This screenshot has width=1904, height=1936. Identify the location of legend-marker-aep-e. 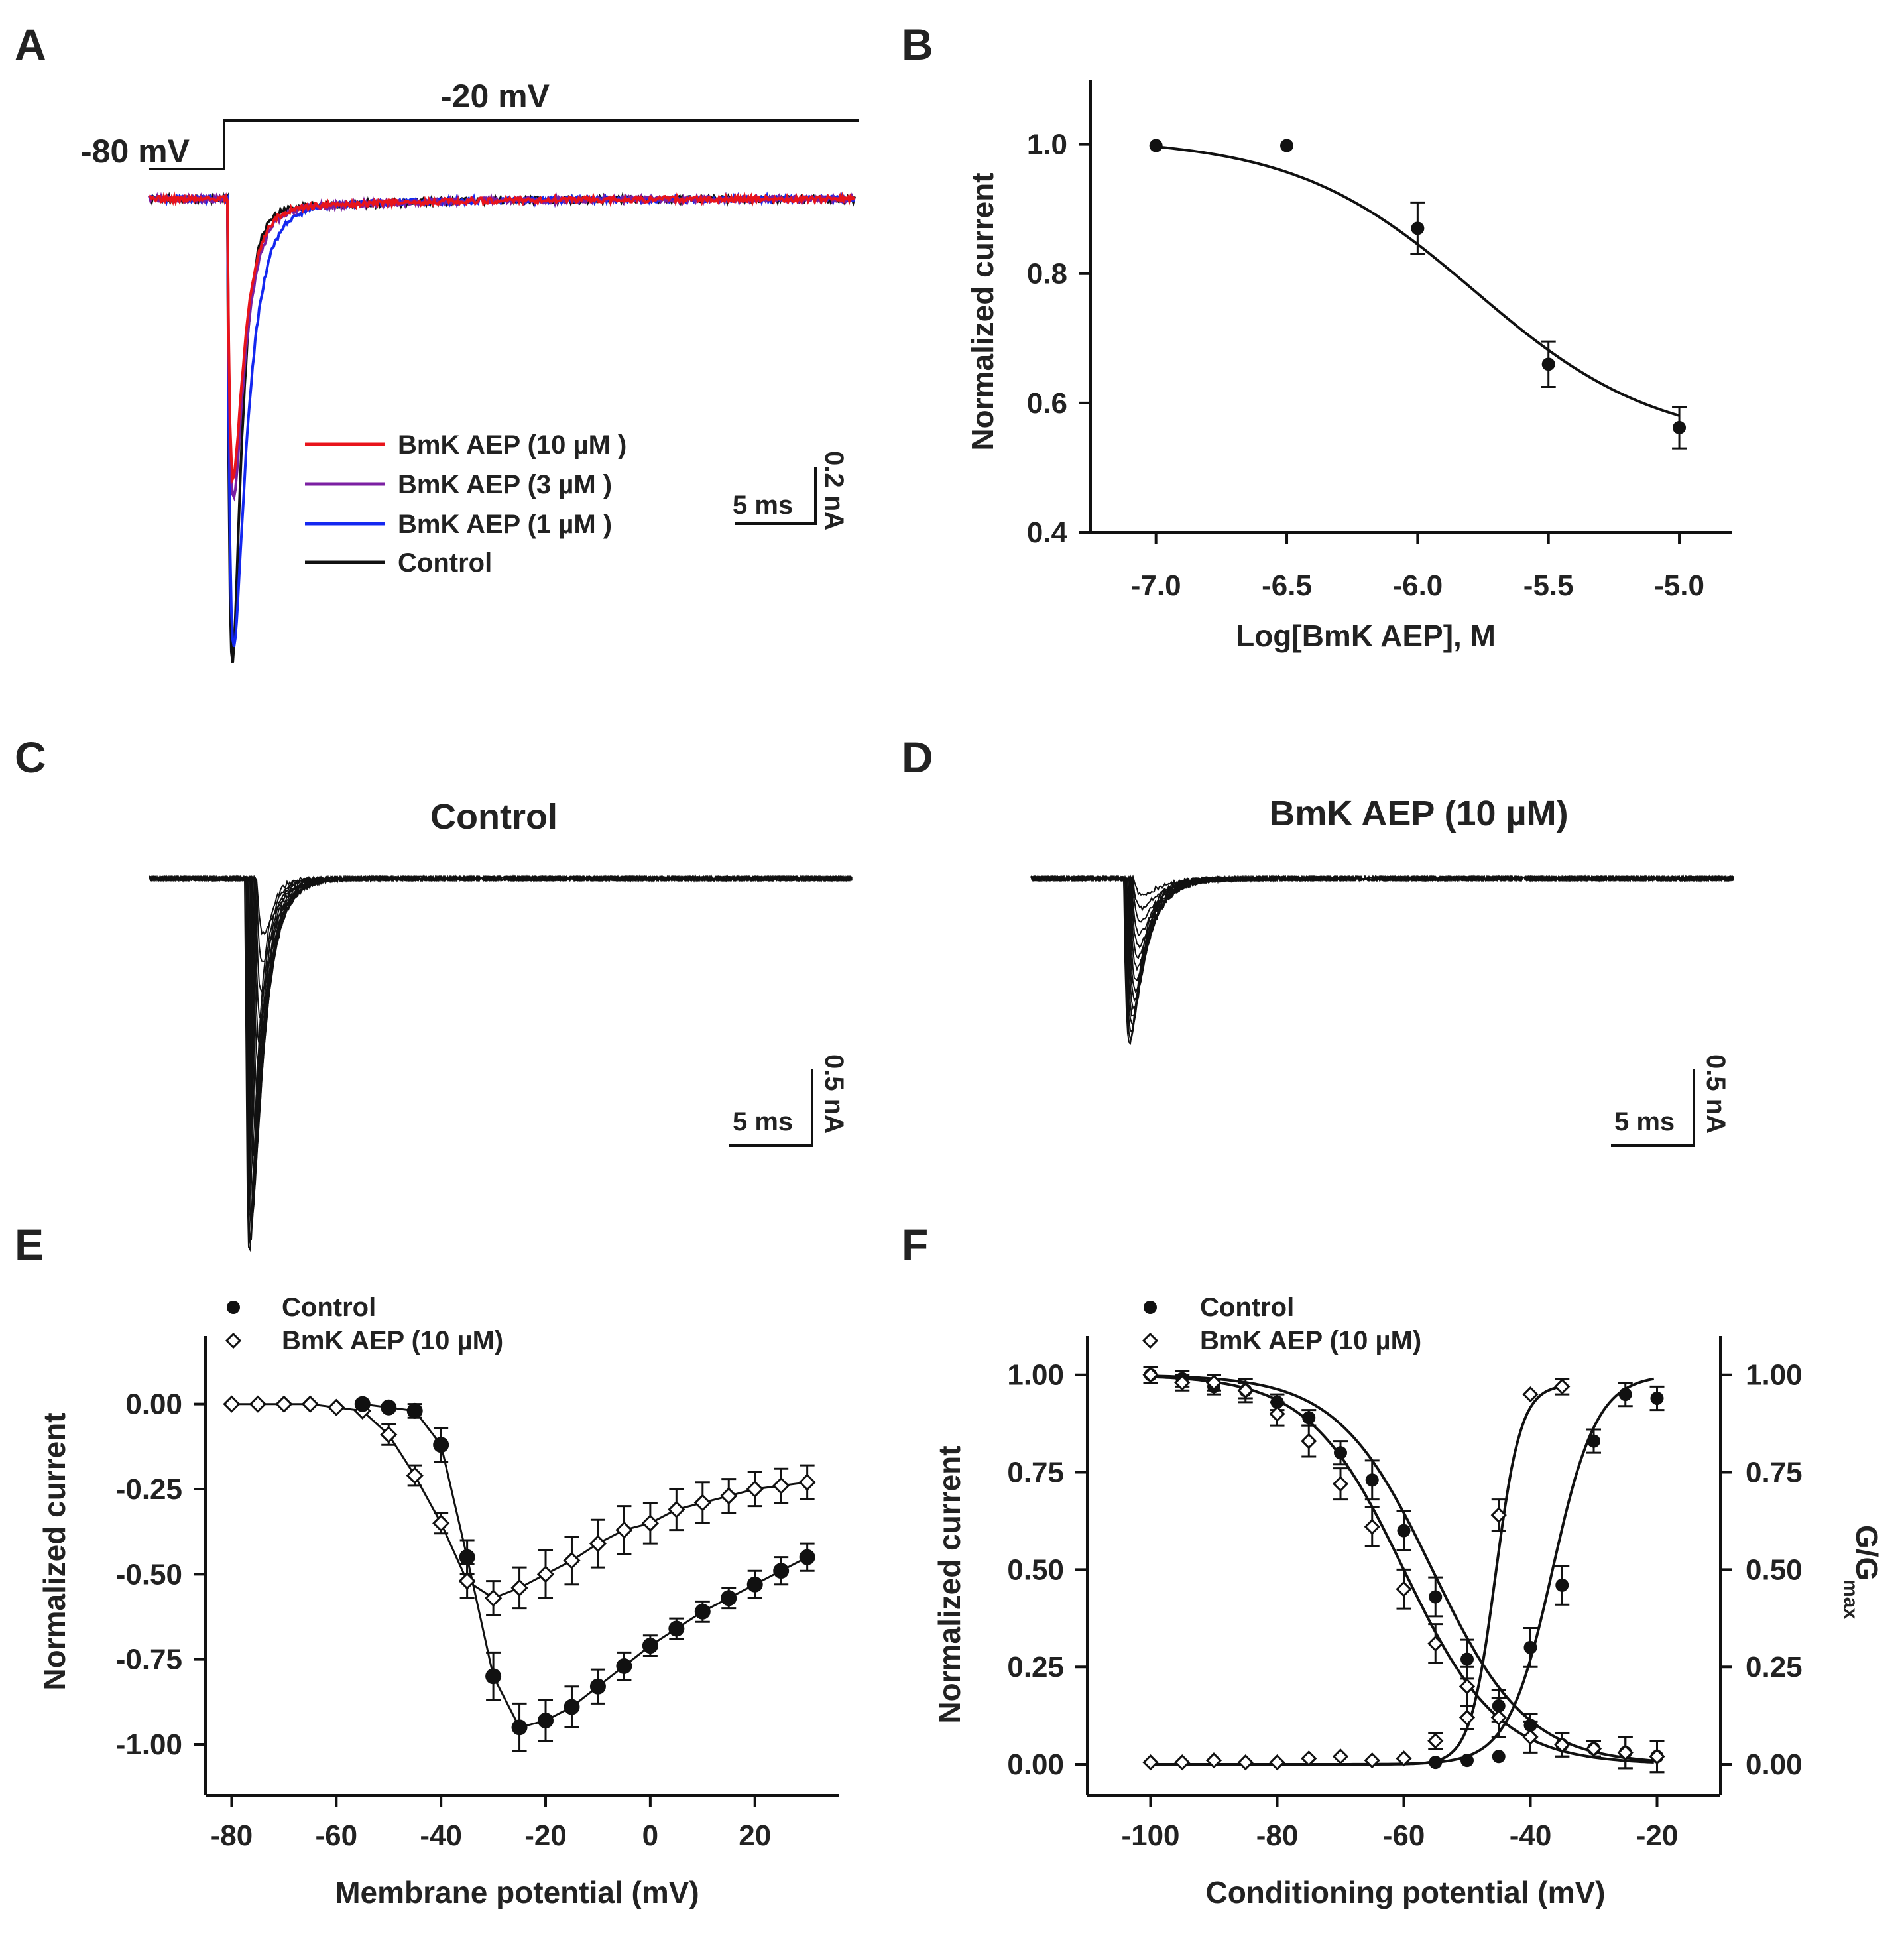
(233, 1340).